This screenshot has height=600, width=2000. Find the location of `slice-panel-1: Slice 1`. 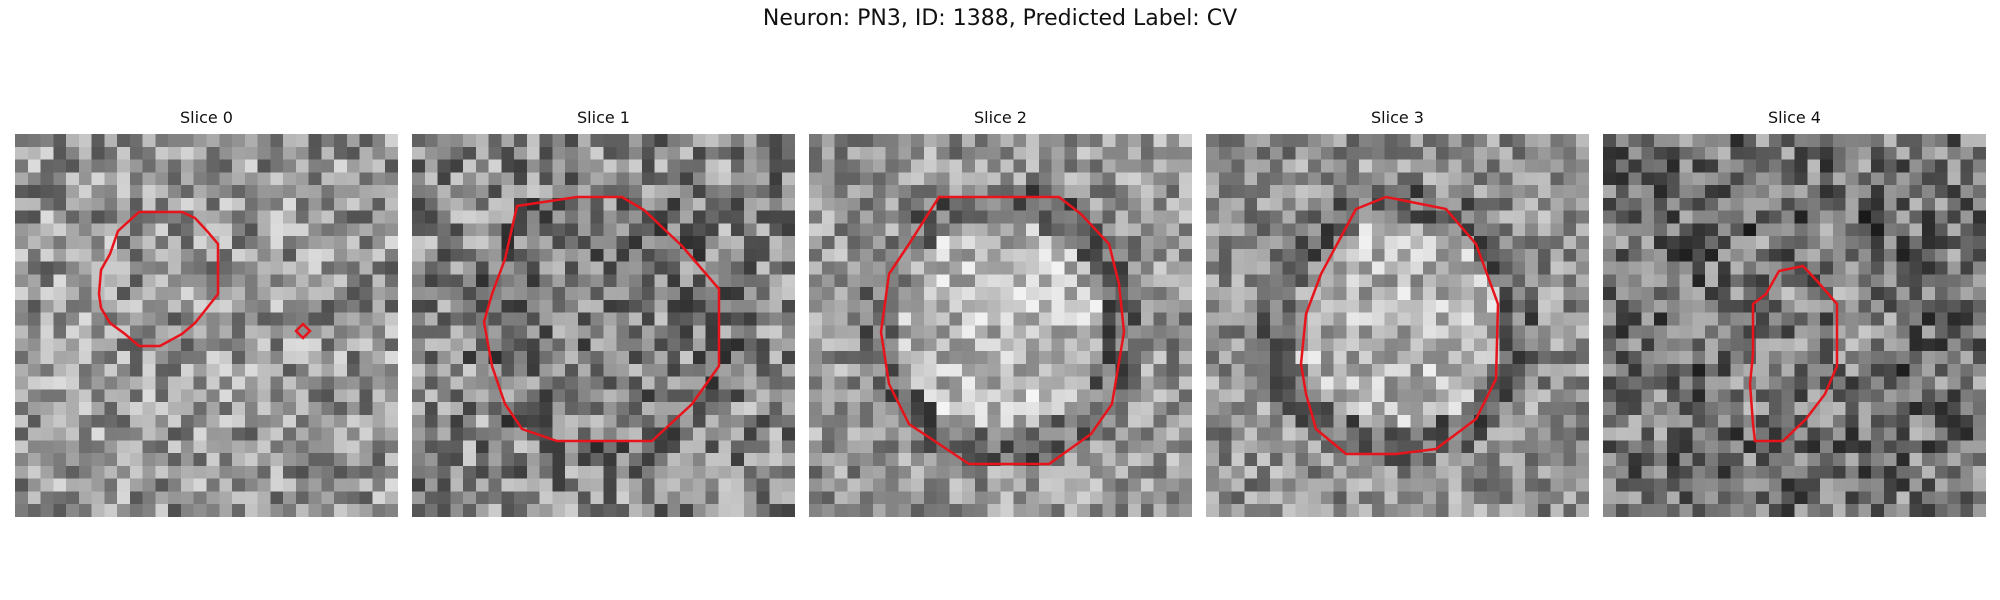

slice-panel-1: Slice 1 is located at coordinates (603, 312).